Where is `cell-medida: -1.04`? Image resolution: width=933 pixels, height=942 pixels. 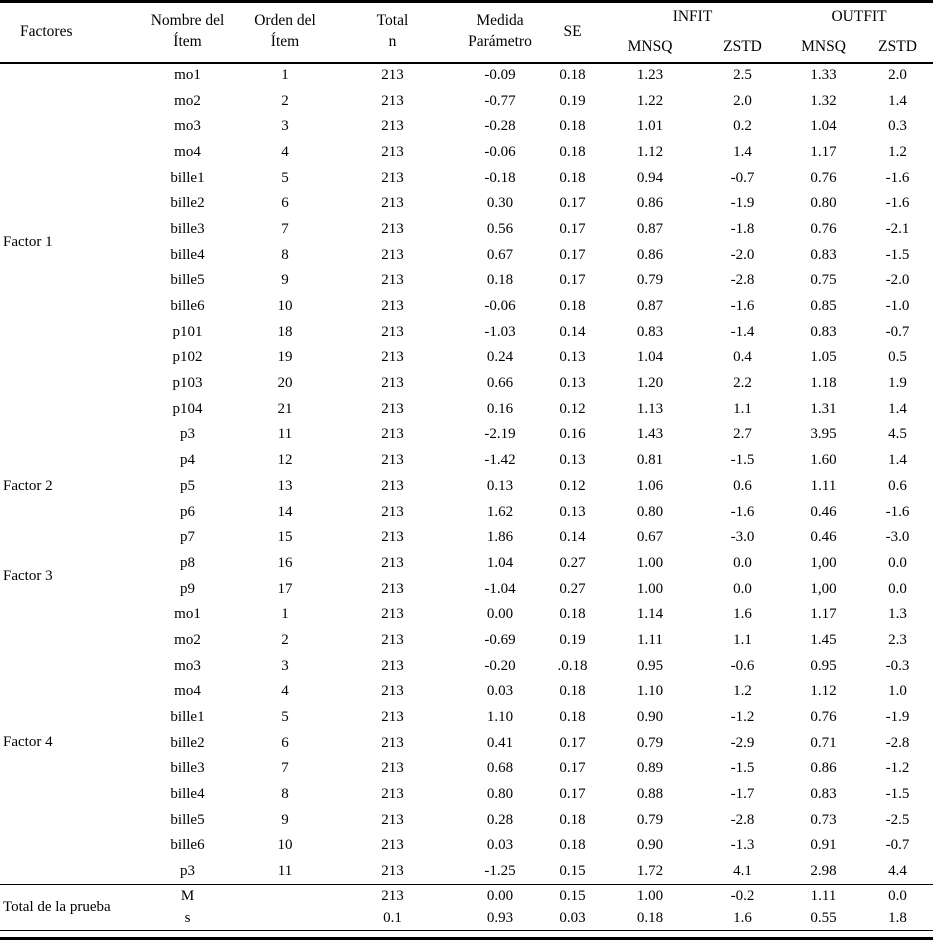
cell-medida: -1.04 is located at coordinates (500, 588).